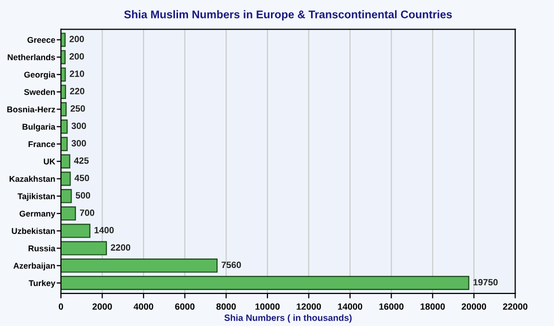 This screenshot has width=554, height=326. I want to click on y-tick-label: Bulgaria, so click(39, 128).